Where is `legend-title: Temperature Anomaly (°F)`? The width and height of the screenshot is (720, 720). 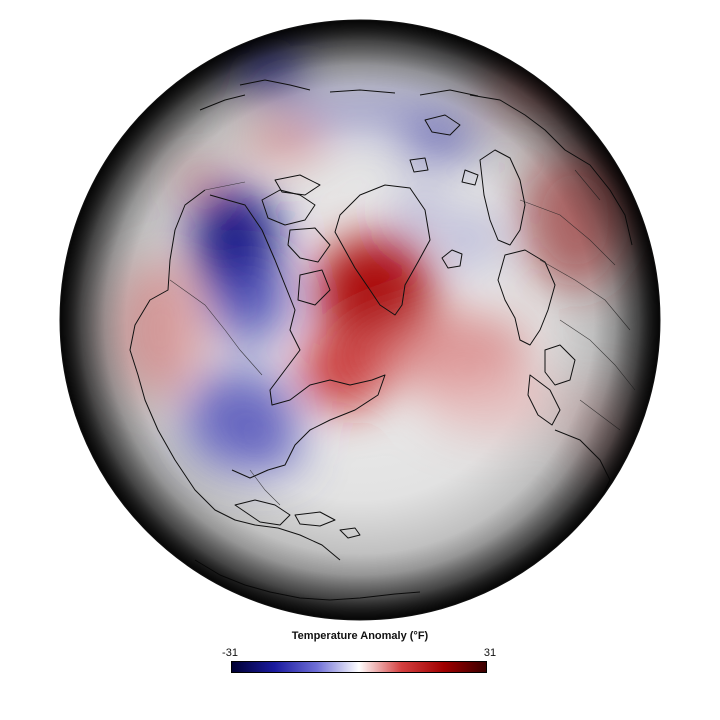
legend-title: Temperature Anomaly (°F) is located at coordinates (360, 636).